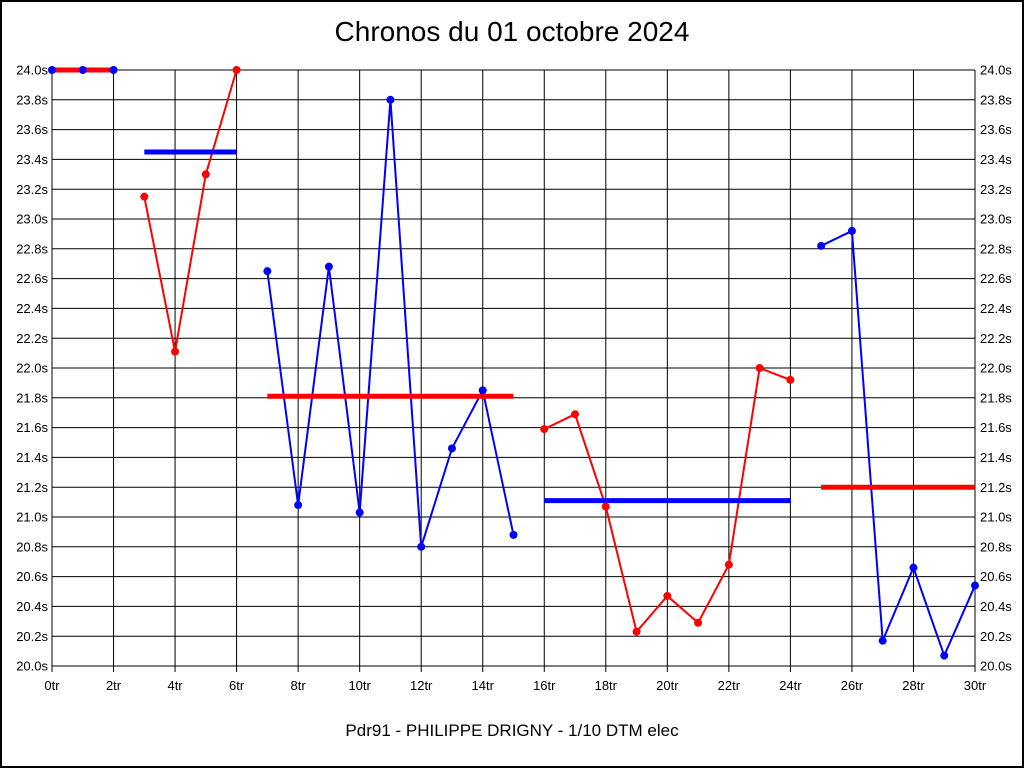 This screenshot has height=768, width=1024. What do you see at coordinates (32, 576) in the screenshot?
I see `y-tick-label-left: 20.6s` at bounding box center [32, 576].